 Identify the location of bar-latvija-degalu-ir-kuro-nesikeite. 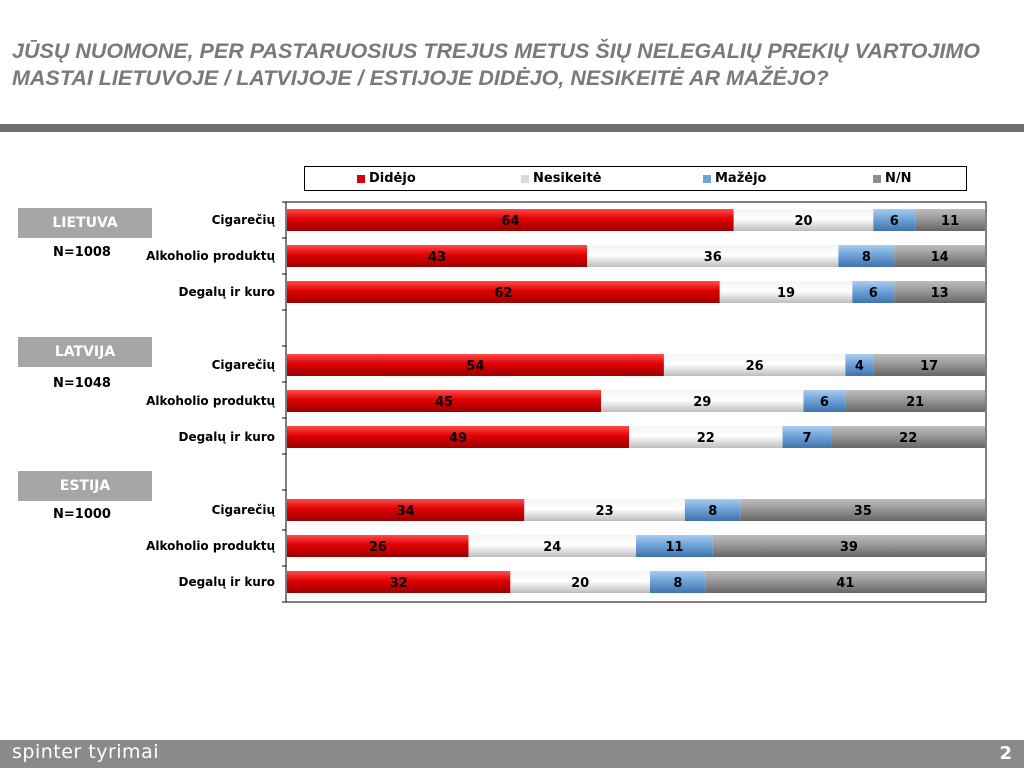
(706, 437).